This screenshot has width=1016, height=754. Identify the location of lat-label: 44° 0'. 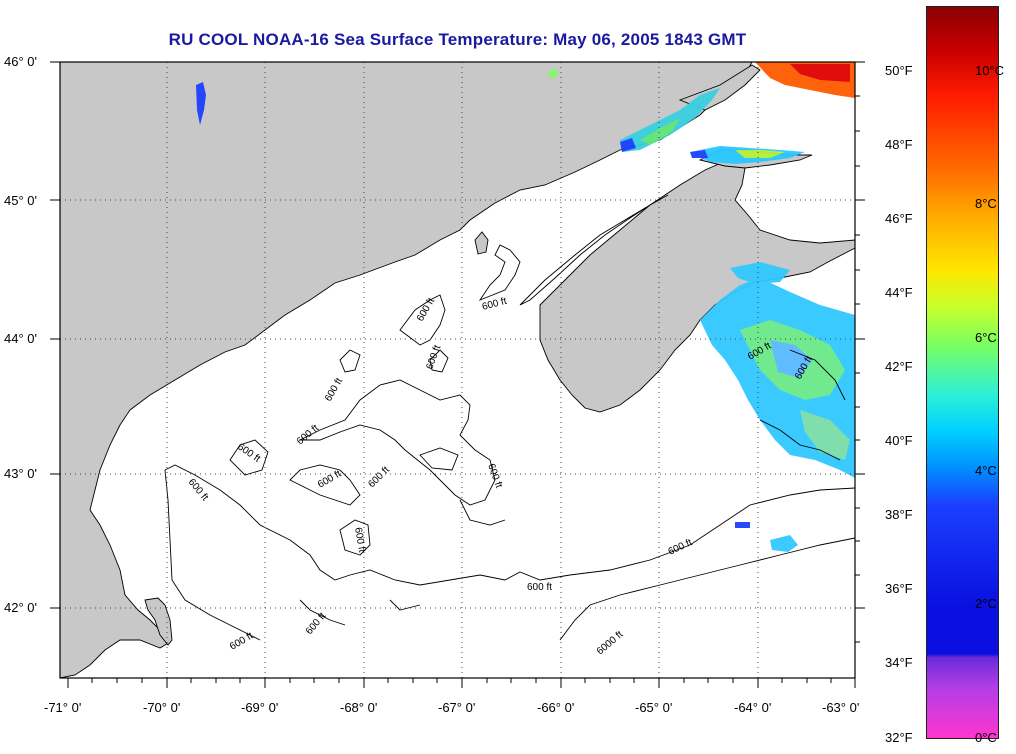
(20, 338).